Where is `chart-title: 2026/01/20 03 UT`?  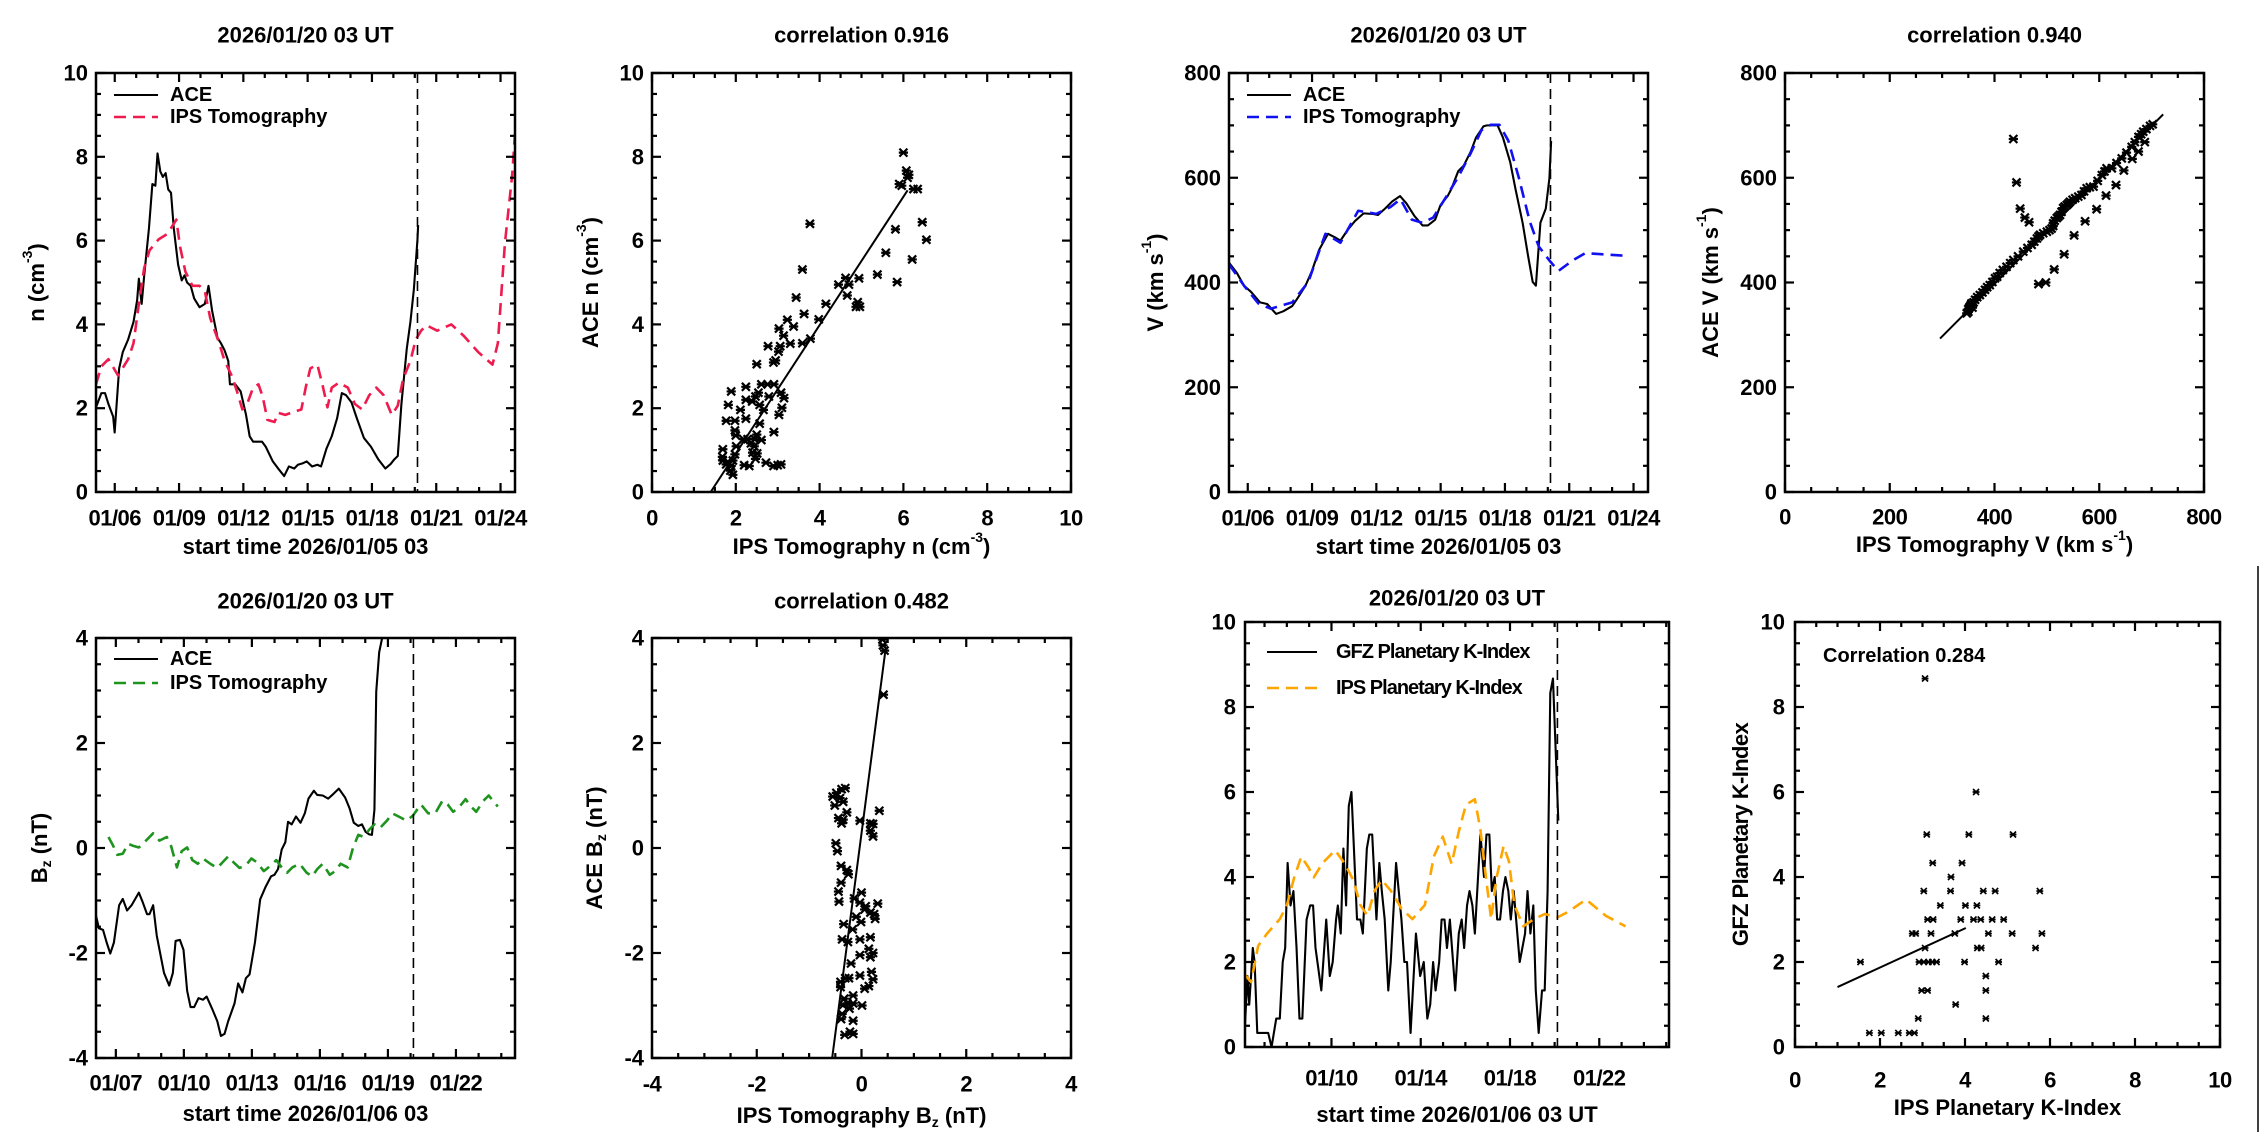
chart-title: 2026/01/20 03 UT is located at coordinates (1438, 35).